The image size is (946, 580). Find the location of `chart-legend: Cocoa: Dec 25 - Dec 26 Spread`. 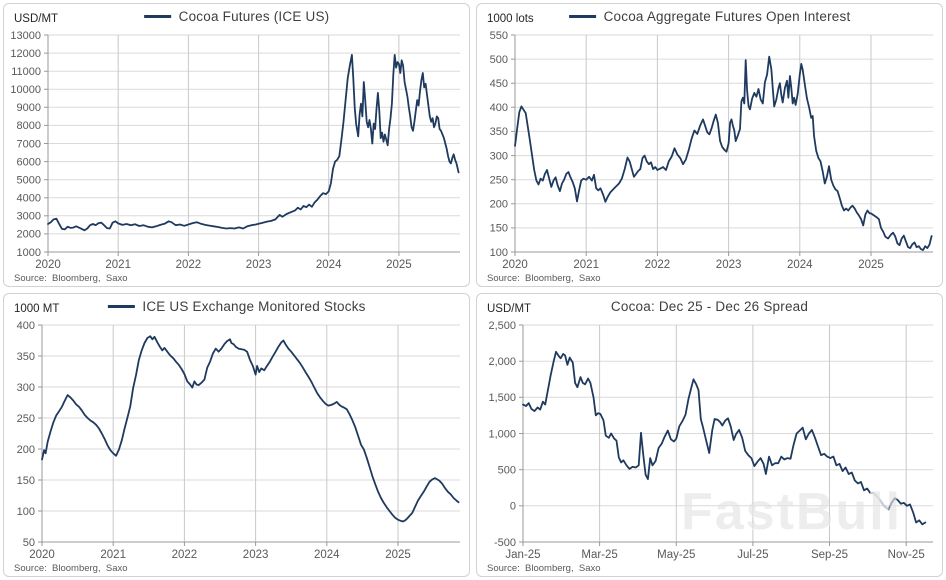

chart-legend: Cocoa: Dec 25 - Dec 26 Spread is located at coordinates (709, 306).